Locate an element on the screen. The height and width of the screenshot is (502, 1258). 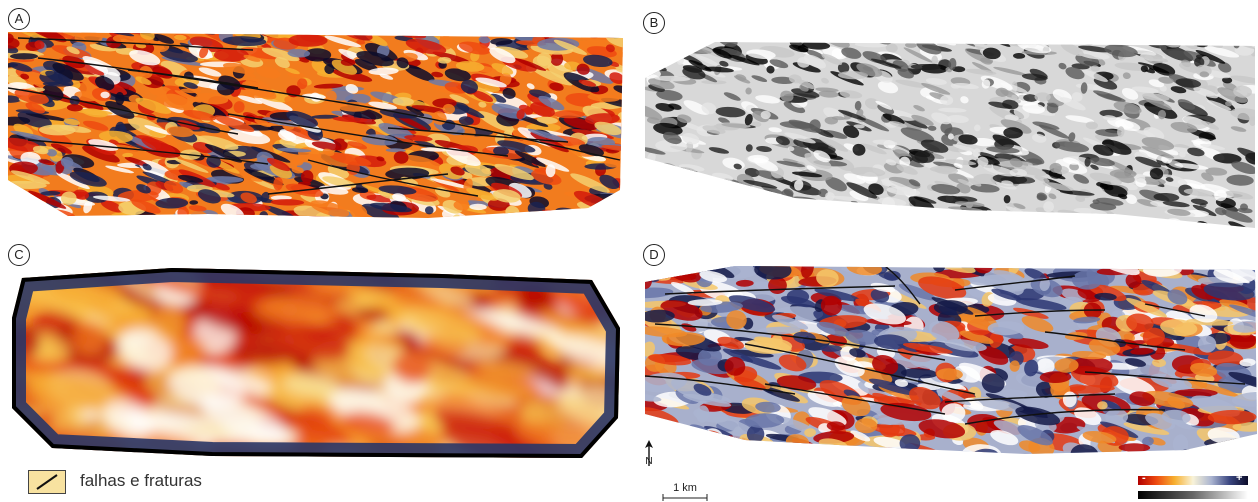
legend-label-falhas: falhas e fraturas is located at coordinates (141, 480).